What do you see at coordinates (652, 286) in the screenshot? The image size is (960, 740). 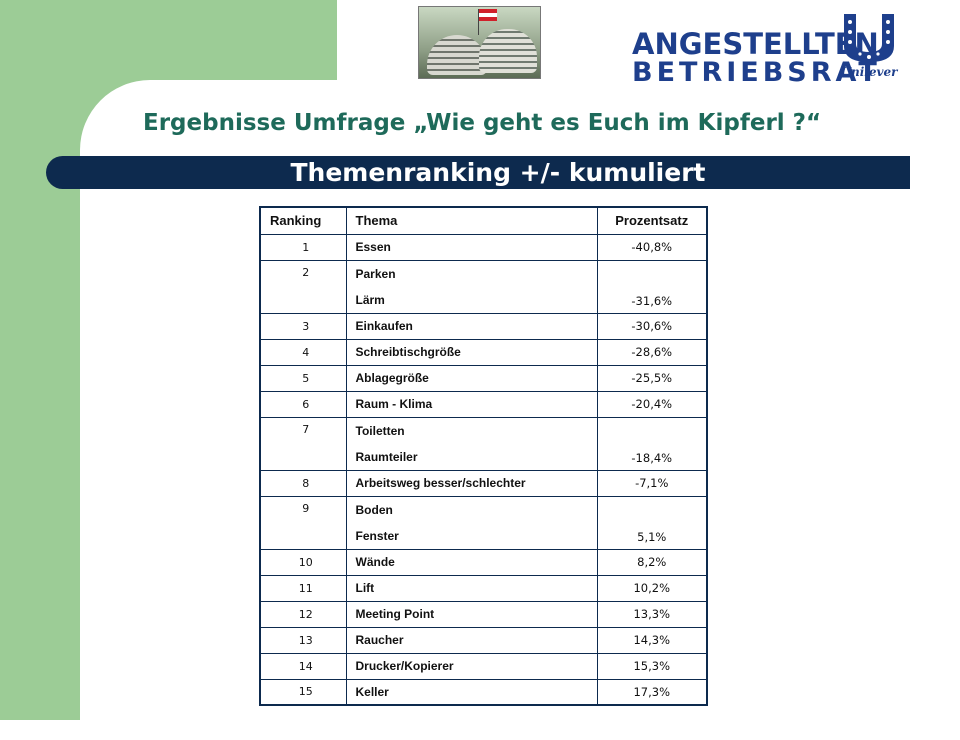 I see `percent-cell: -31,6%` at bounding box center [652, 286].